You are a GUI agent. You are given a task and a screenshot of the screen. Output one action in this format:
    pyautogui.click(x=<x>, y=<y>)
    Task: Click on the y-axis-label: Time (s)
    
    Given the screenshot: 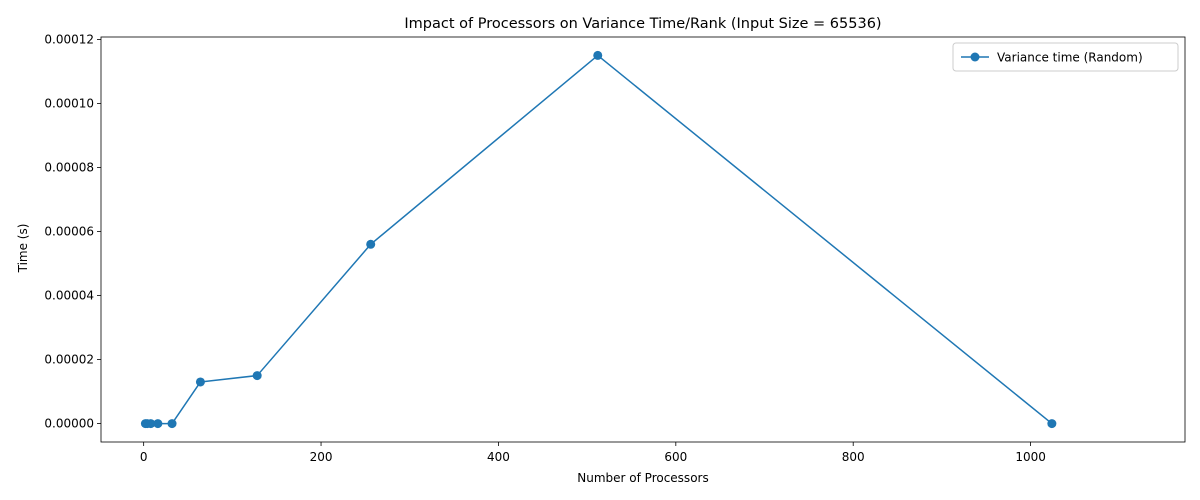 What is the action you would take?
    pyautogui.click(x=23, y=249)
    